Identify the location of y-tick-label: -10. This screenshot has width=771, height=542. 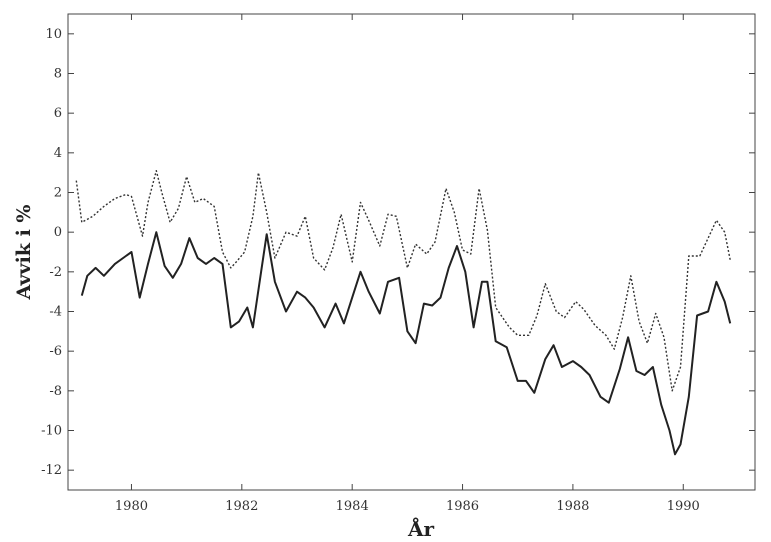
(51, 431).